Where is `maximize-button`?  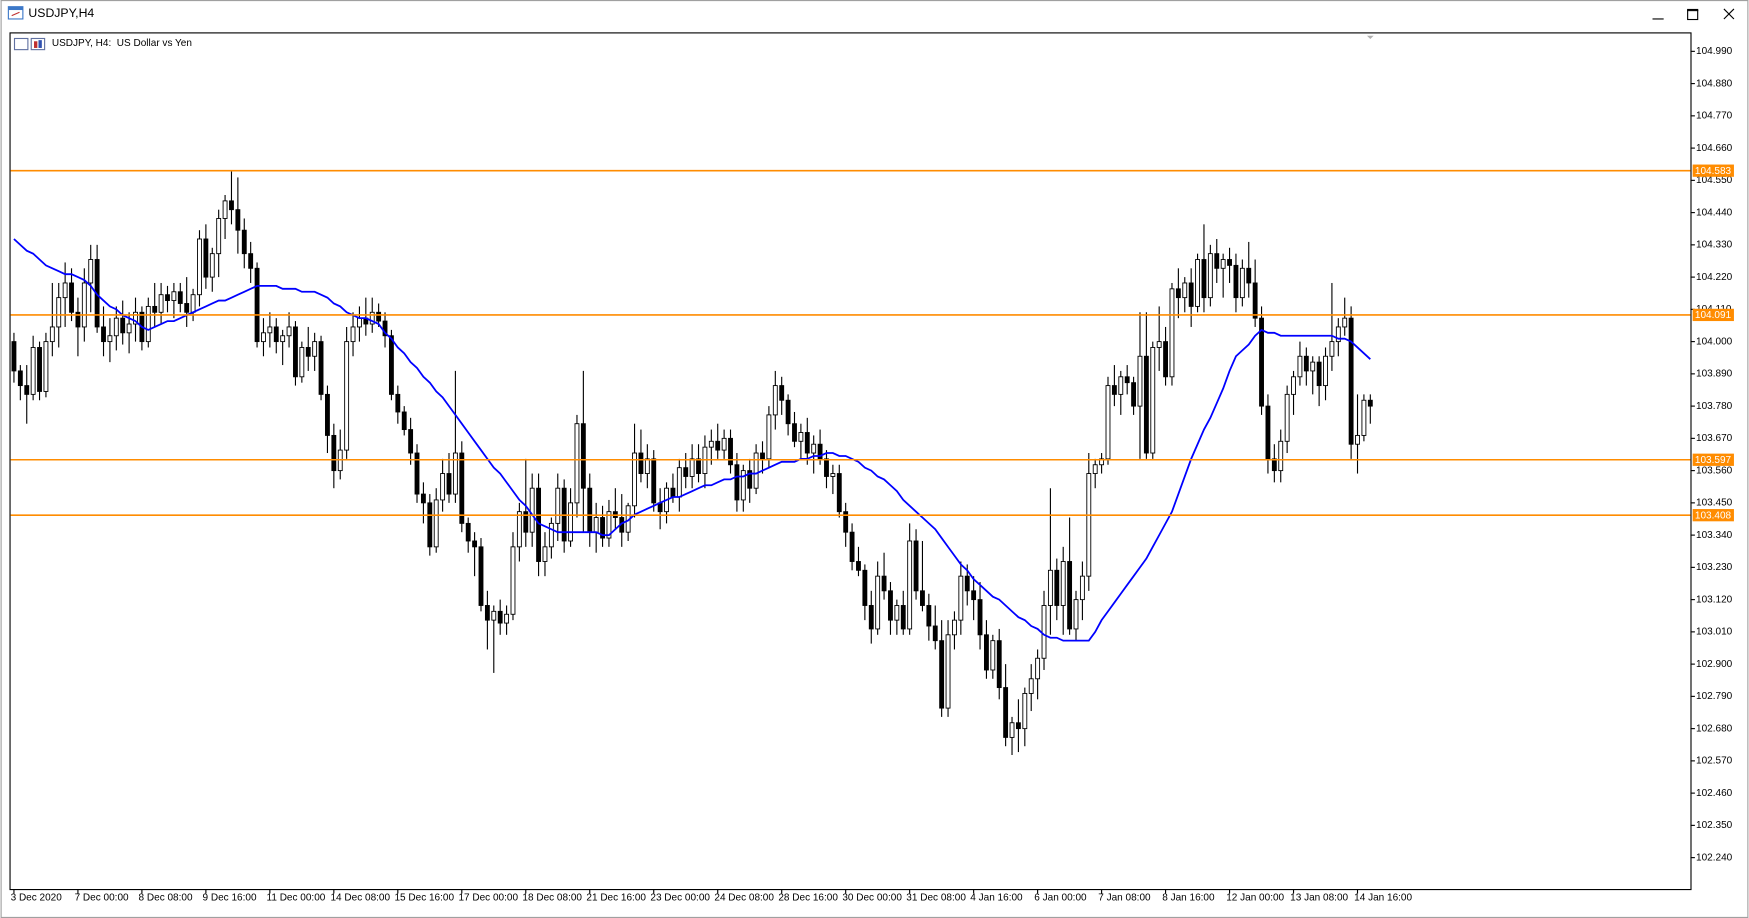
maximize-button is located at coordinates (1693, 14).